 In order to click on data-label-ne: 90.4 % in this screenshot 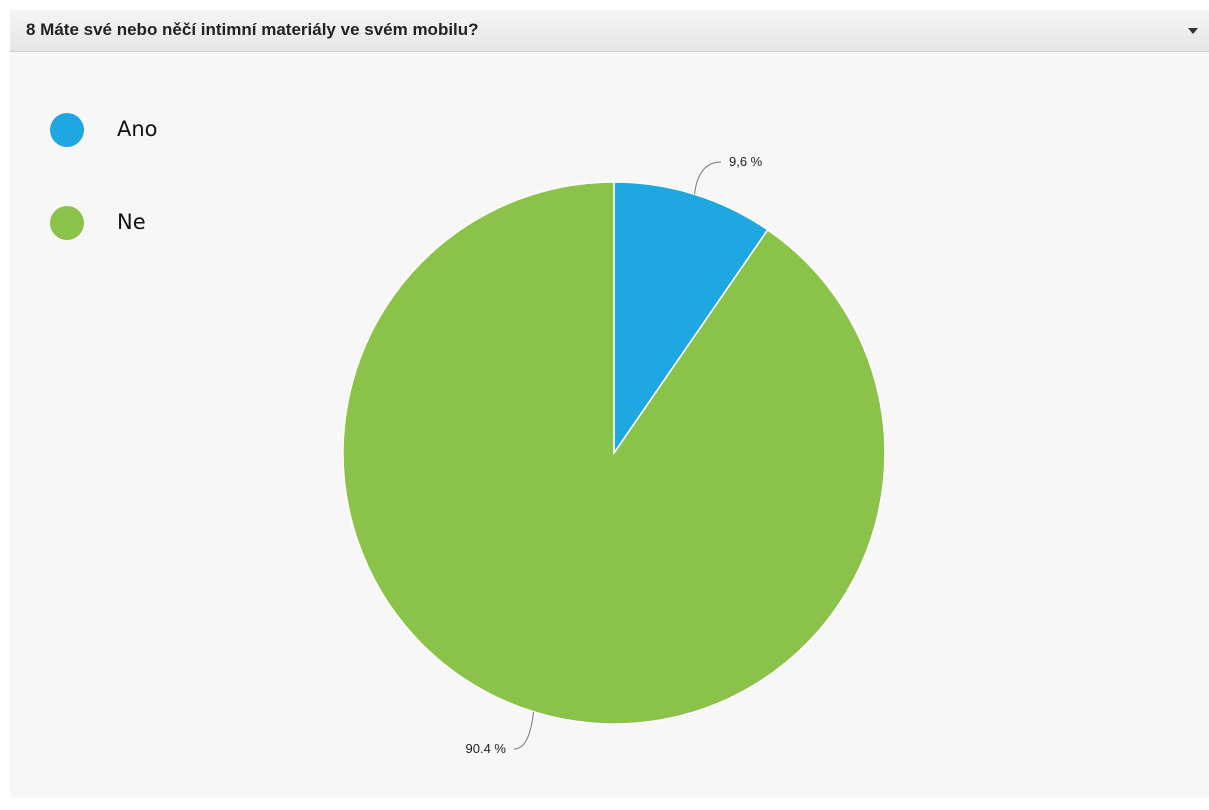, I will do `click(486, 748)`.